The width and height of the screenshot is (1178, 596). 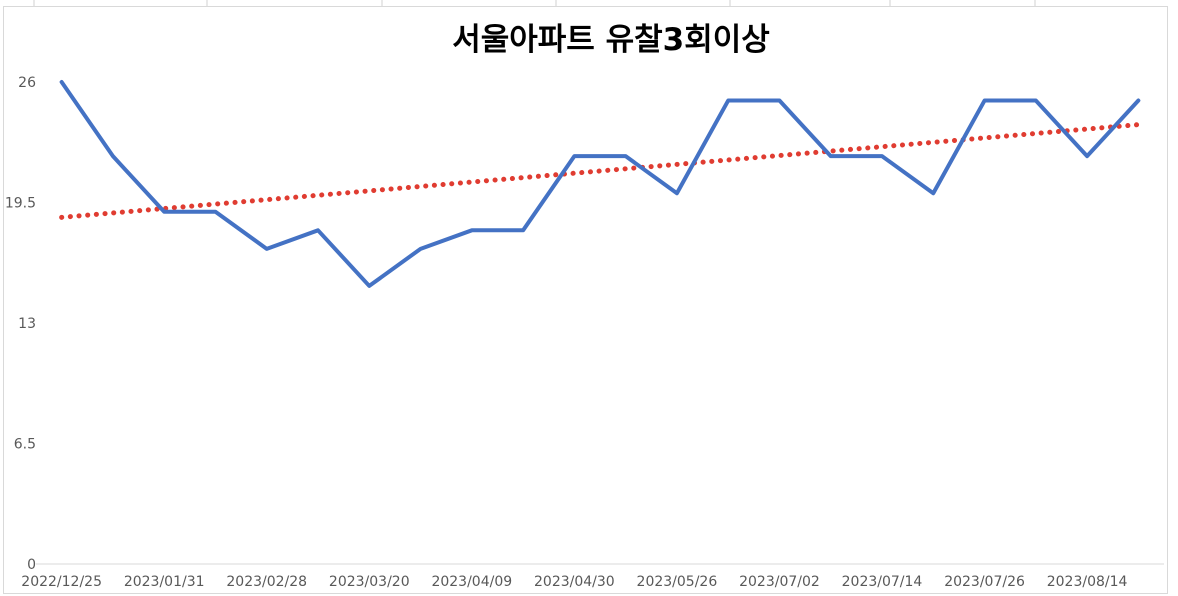 I want to click on y-axis-ticks: 0 6.5 13 19.5 26, so click(x=20, y=324).